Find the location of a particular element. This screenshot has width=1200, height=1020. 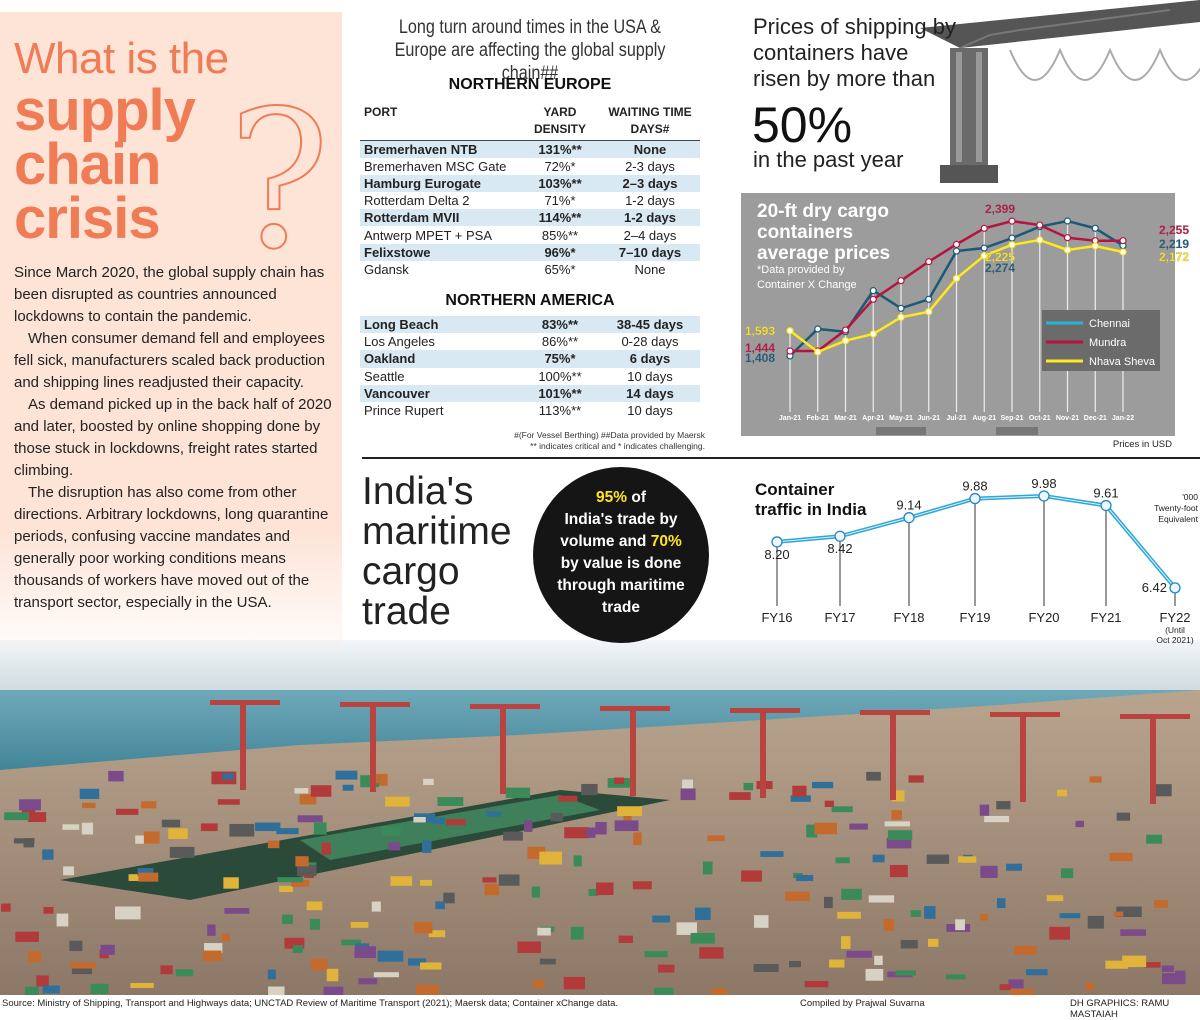

title-line: India's is located at coordinates (418, 491).